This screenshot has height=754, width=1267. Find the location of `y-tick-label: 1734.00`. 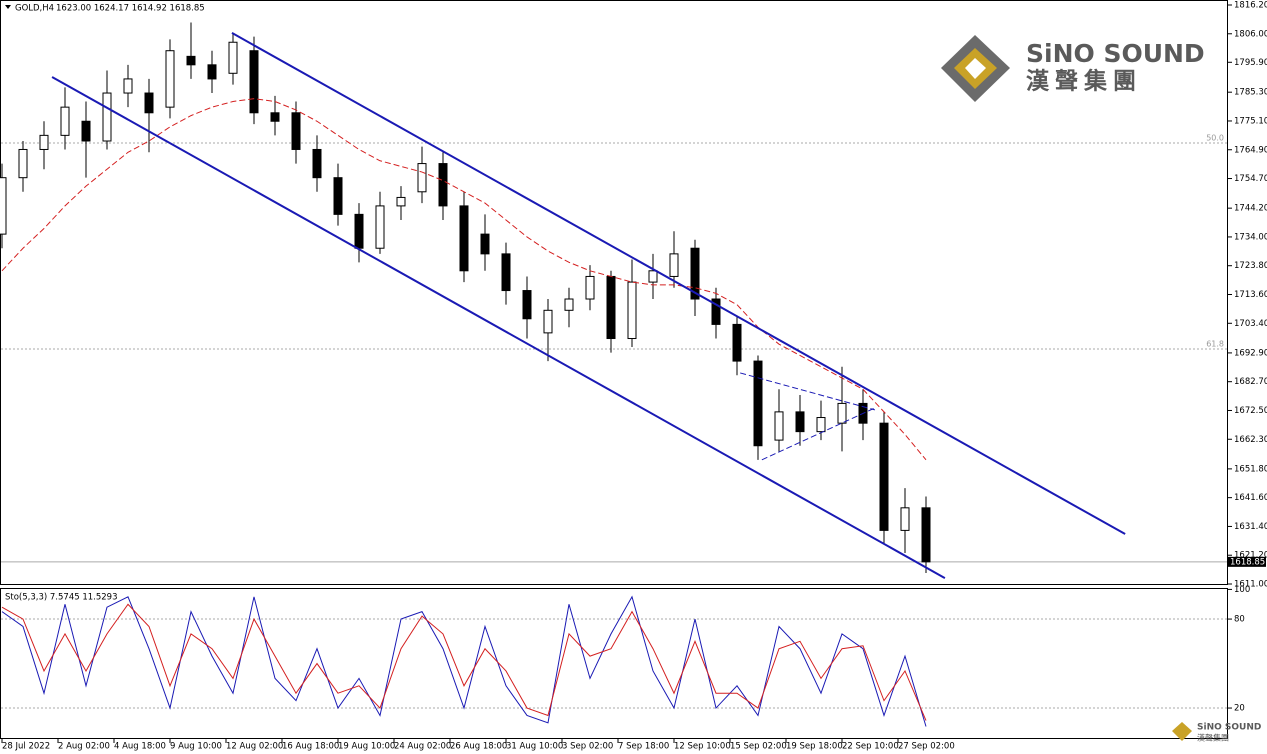

y-tick-label: 1734.00 is located at coordinates (1250, 237).